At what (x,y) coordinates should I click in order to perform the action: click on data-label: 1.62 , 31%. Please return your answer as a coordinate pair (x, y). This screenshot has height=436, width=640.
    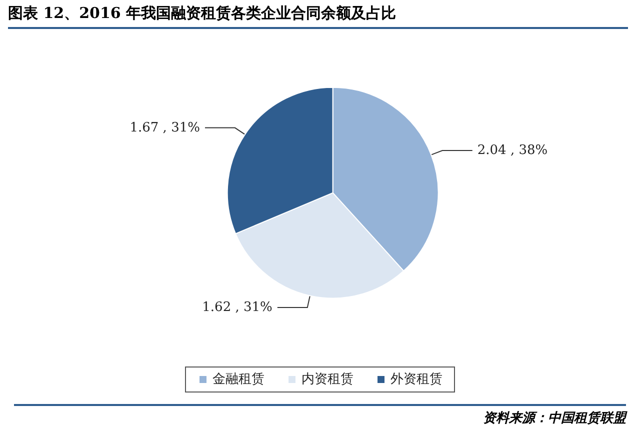
    Looking at the image, I should click on (237, 307).